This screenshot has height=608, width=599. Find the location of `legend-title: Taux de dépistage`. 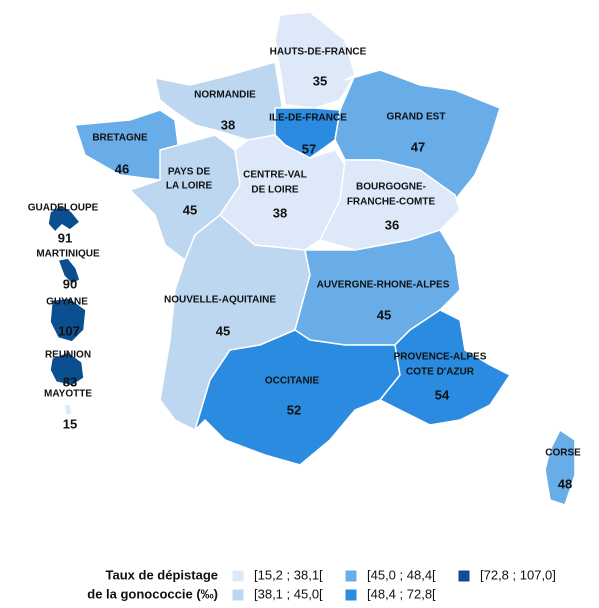

legend-title: Taux de dépistage is located at coordinates (162, 574).